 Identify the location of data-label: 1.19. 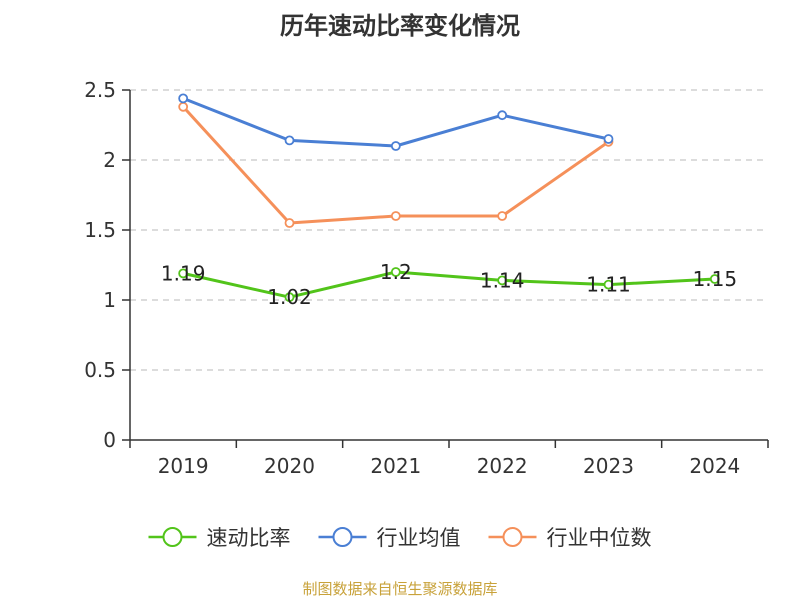
(183, 273).